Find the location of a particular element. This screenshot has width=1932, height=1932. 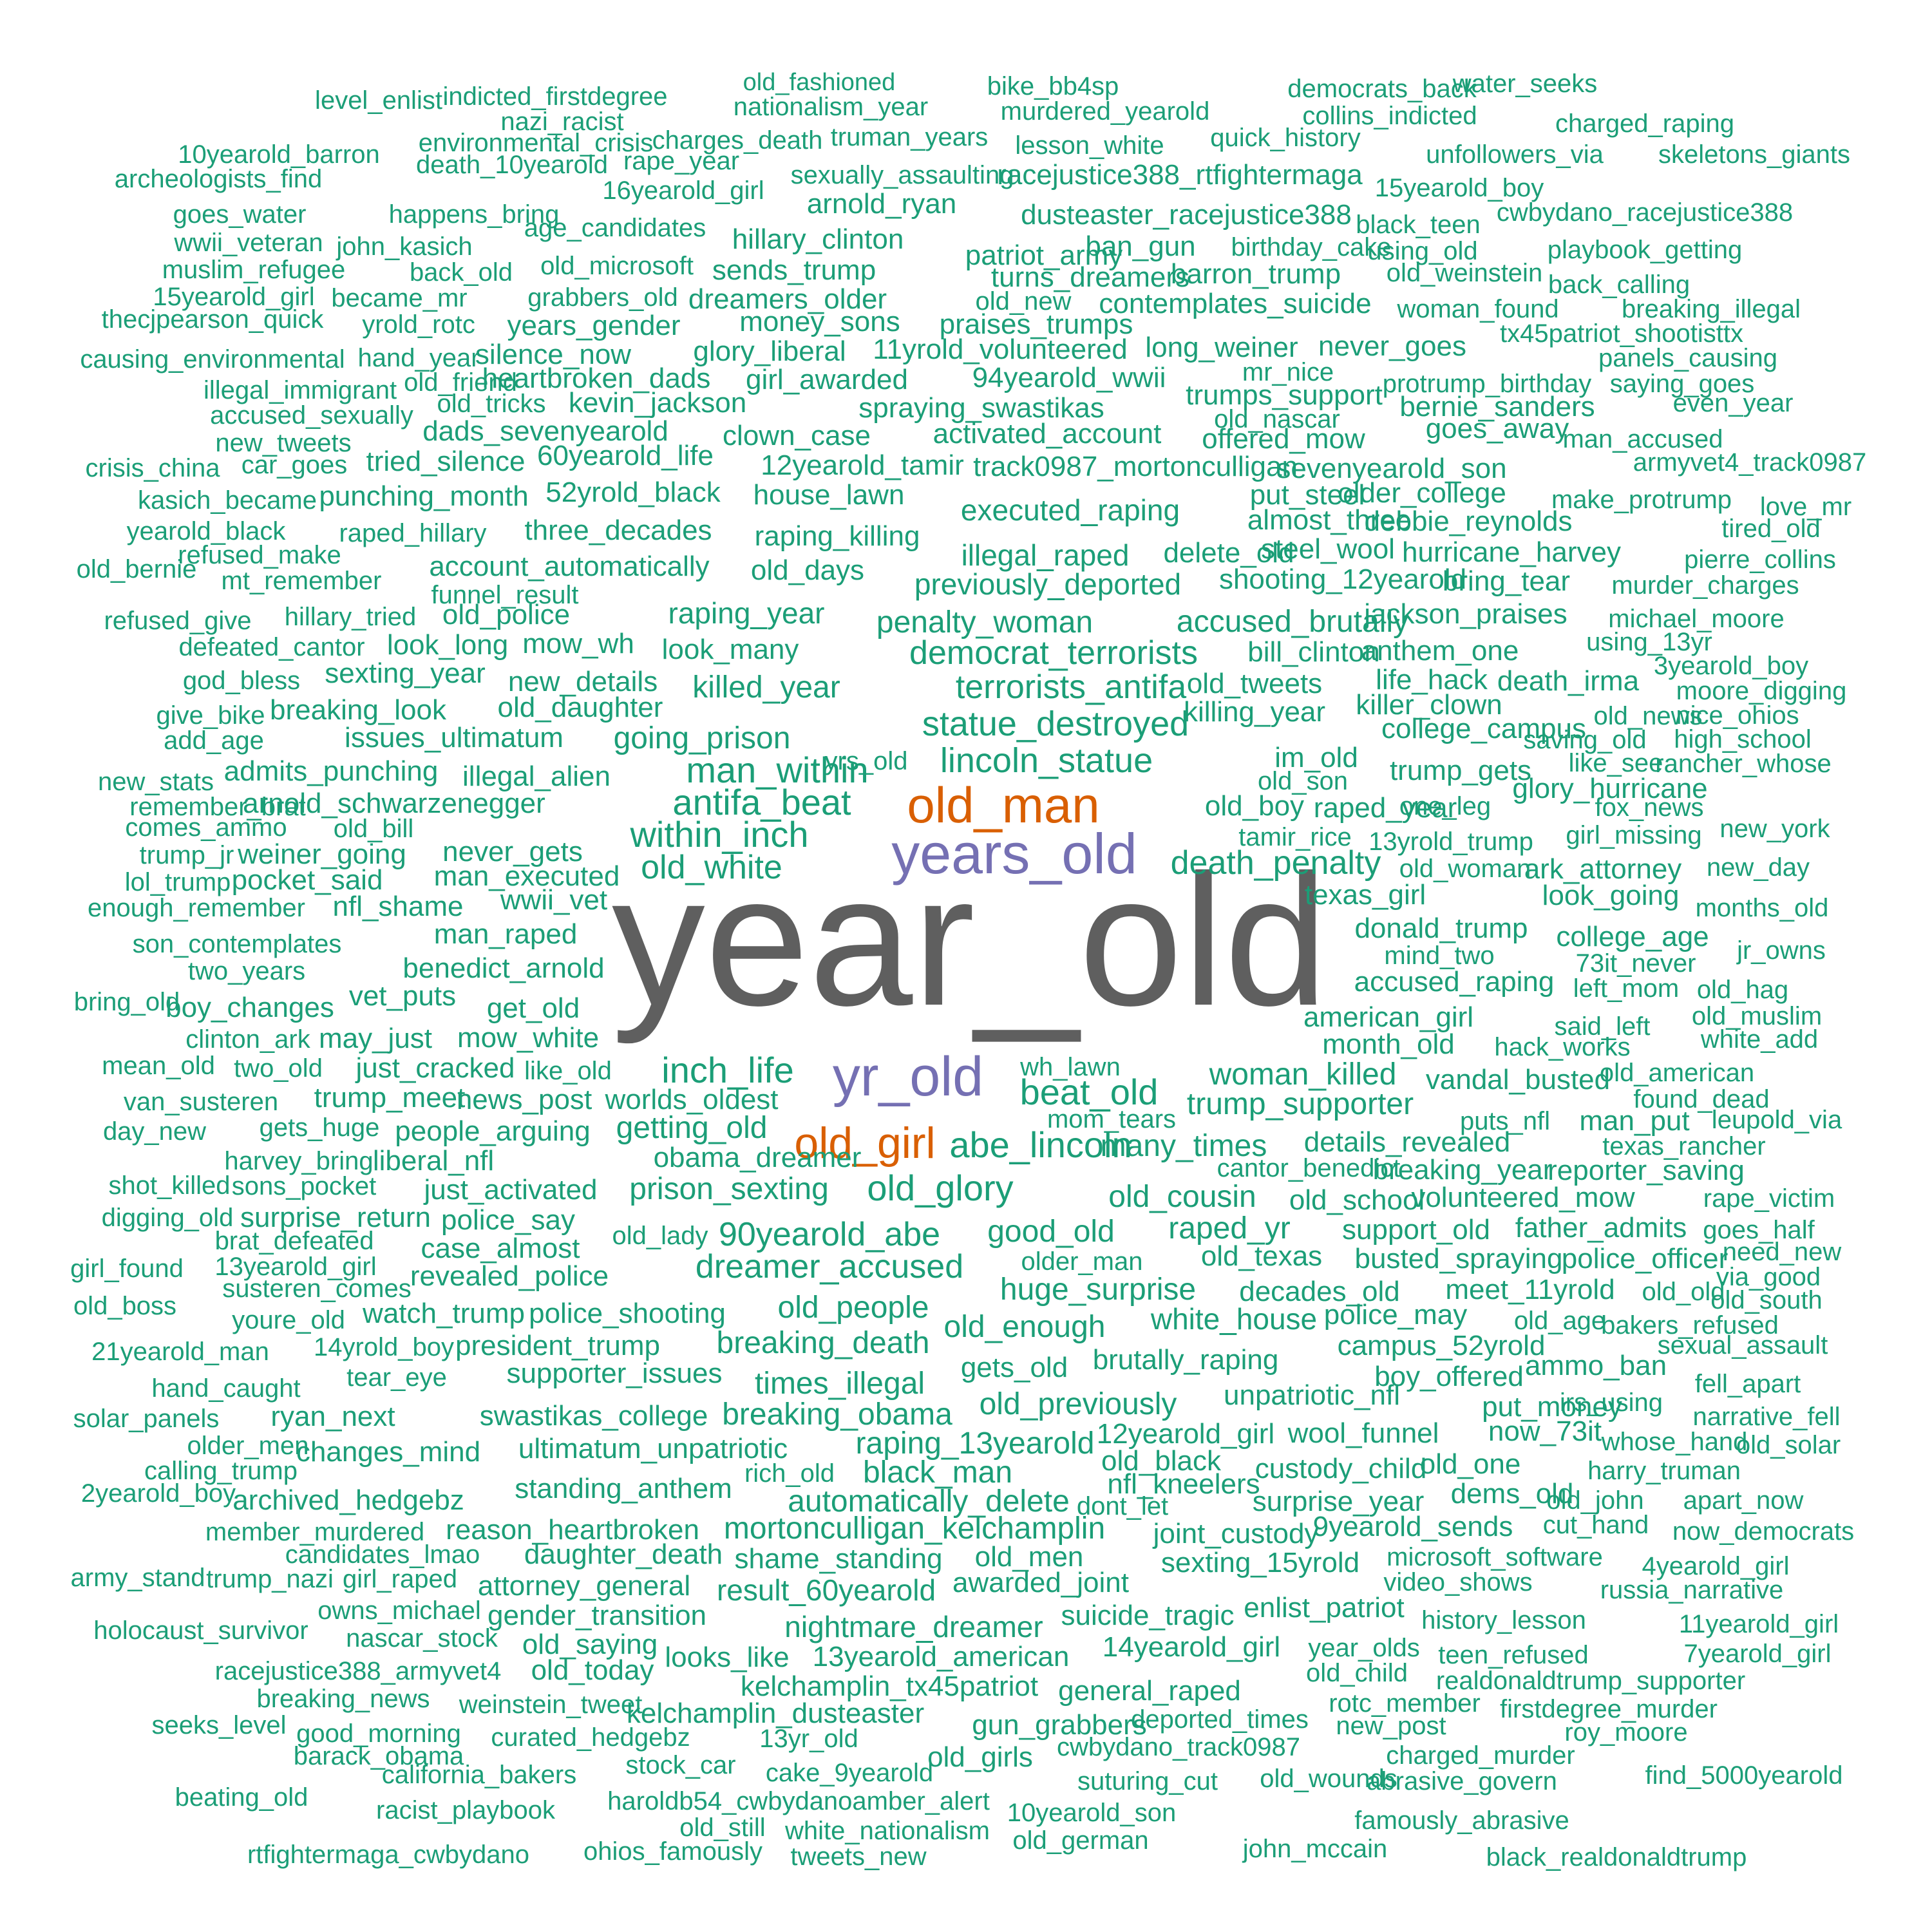

cloud-word-suturing-cut: suturing_cut is located at coordinates (1147, 1781).